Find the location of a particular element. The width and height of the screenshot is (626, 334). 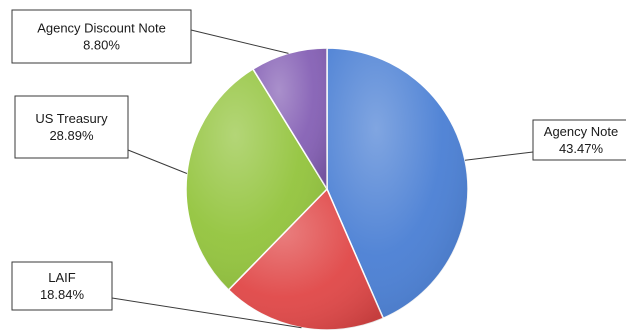

data-label-laif: LAIF 18.84% is located at coordinates (62, 286).